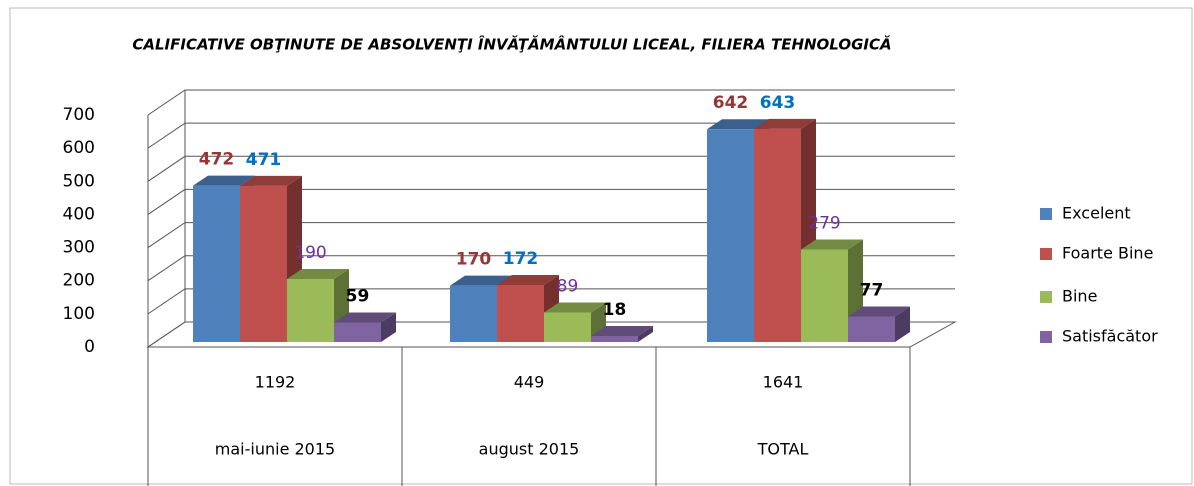 The height and width of the screenshot is (486, 1194). What do you see at coordinates (1096, 213) in the screenshot?
I see `legend-label: Excelent` at bounding box center [1096, 213].